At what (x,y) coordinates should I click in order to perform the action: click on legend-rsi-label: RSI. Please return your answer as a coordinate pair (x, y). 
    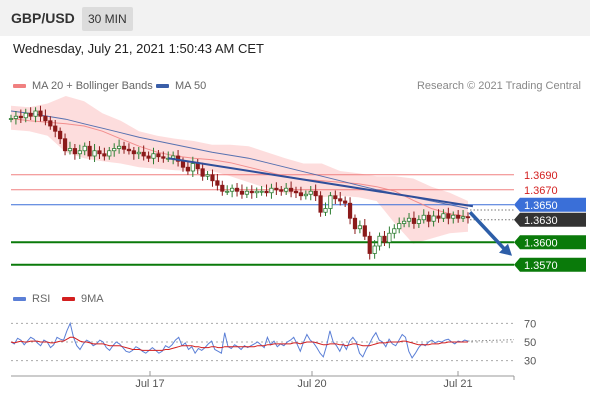
    Looking at the image, I should click on (41, 299).